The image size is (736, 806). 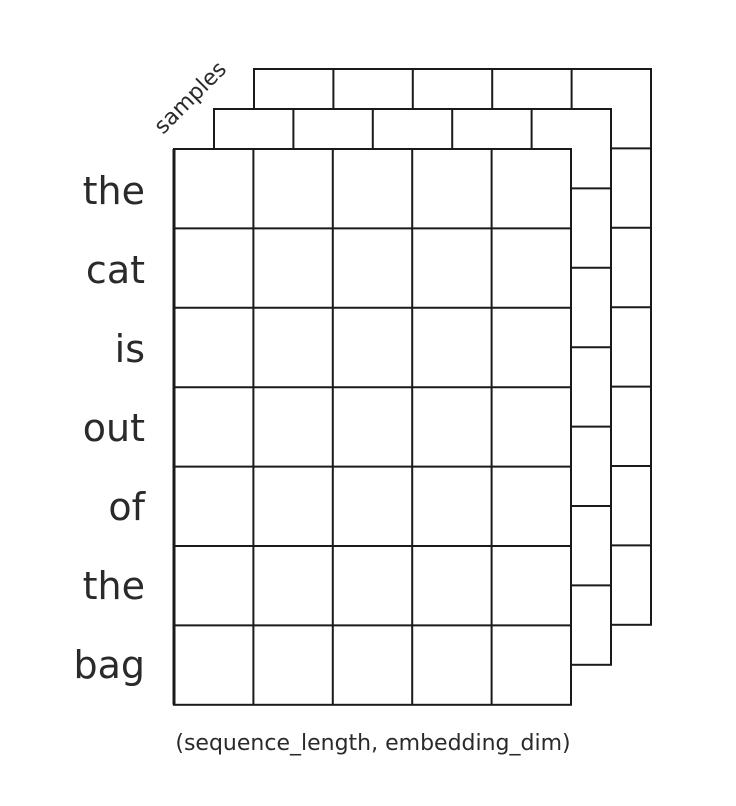 I want to click on row-labels: the cat is out of the bag, so click(x=109, y=428).